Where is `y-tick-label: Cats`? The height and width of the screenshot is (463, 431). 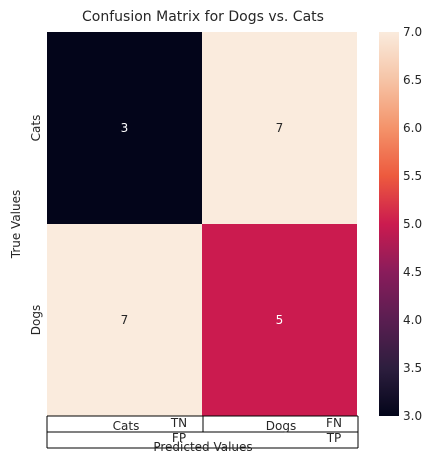 y-tick-label: Cats is located at coordinates (36, 128).